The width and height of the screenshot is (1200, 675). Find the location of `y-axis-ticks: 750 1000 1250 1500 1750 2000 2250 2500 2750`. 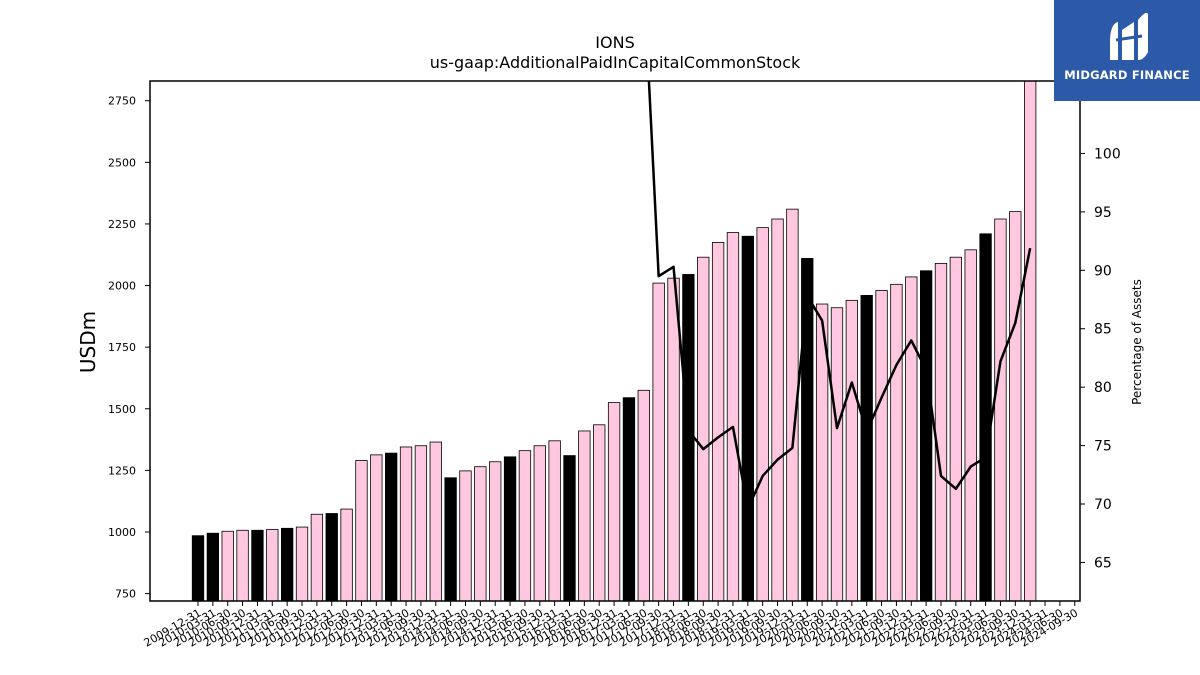

y-axis-ticks: 750 1000 1250 1500 1750 2000 2250 2500 2750 is located at coordinates (129, 348).